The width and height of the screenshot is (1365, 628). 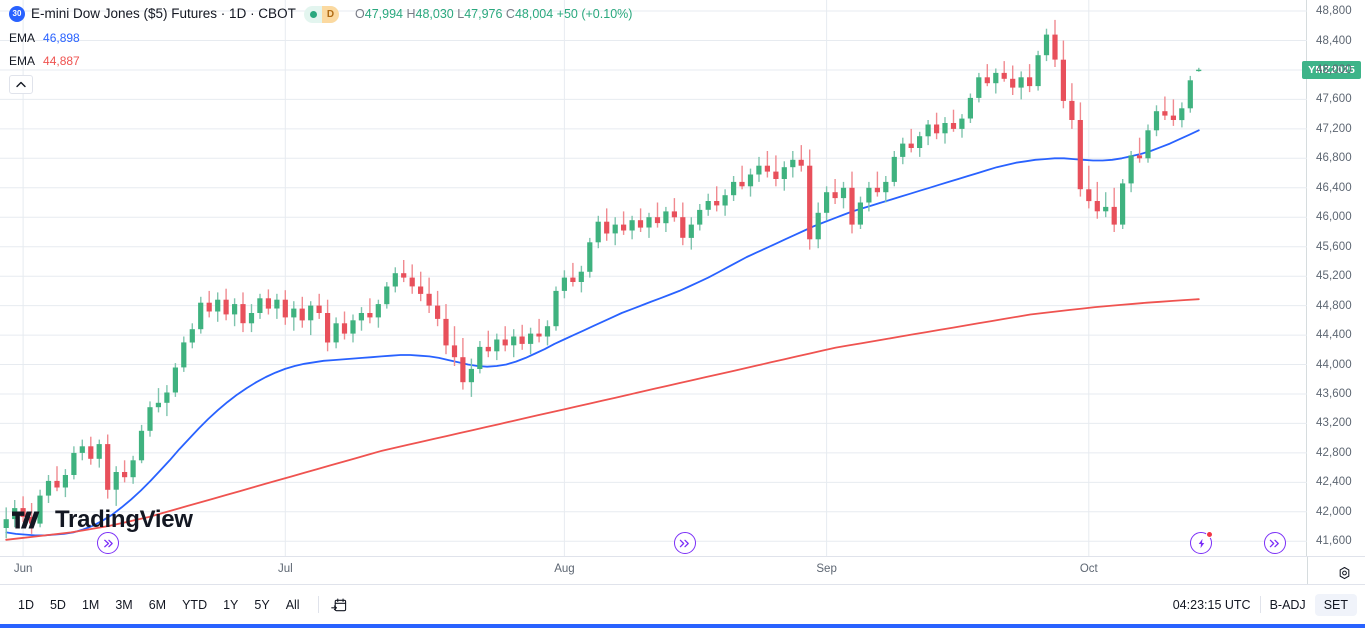 I want to click on session-status-pill: D, so click(x=321, y=14).